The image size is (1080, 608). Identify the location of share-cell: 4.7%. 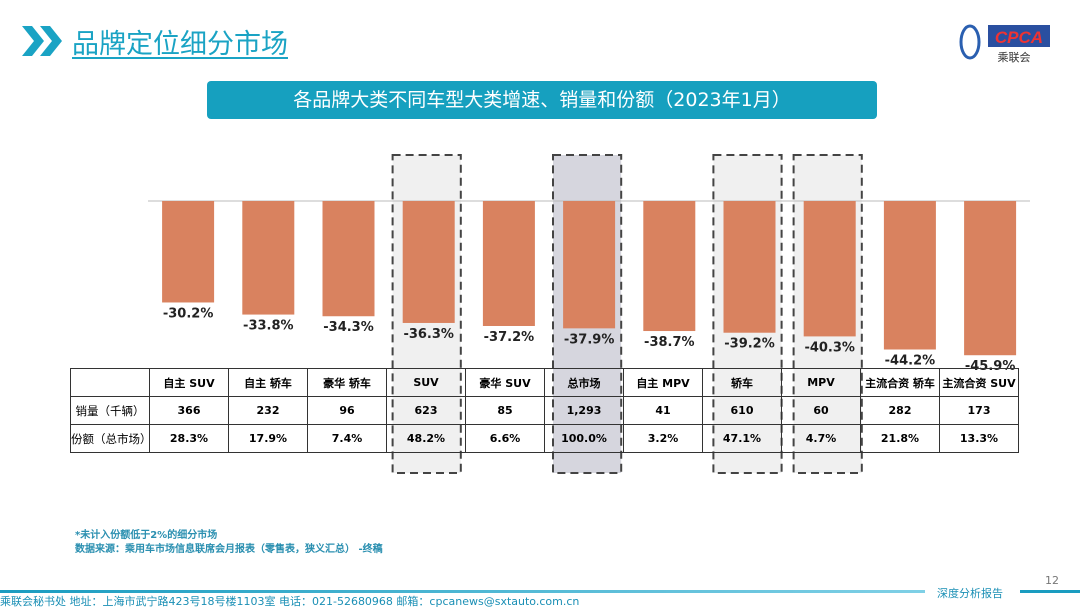
(821, 438).